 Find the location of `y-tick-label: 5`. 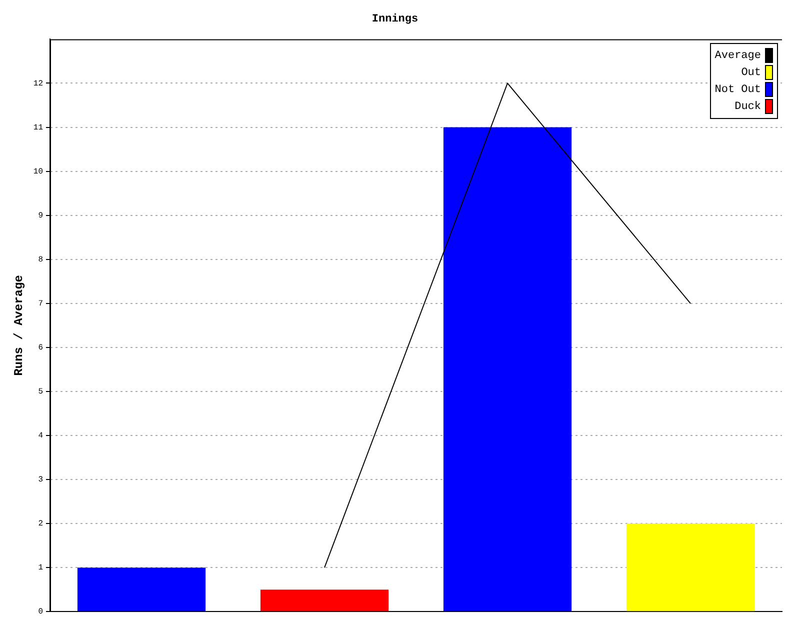

y-tick-label: 5 is located at coordinates (41, 392).